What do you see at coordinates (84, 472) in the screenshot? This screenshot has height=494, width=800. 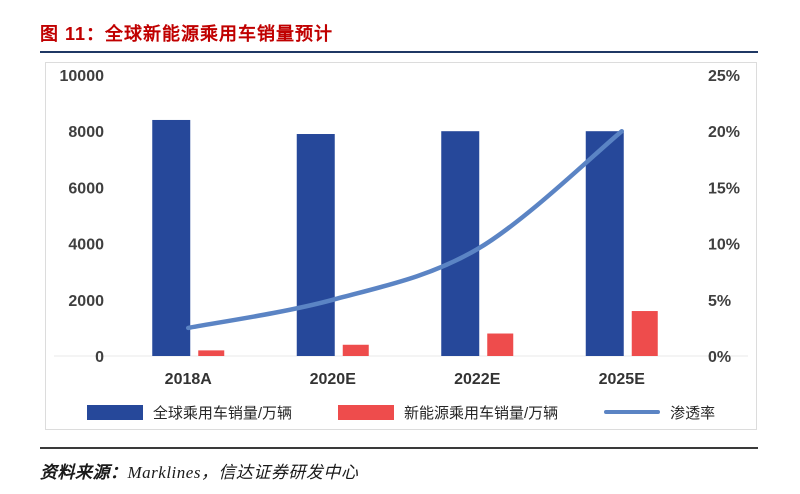 I see `source-label: 资料来源：` at bounding box center [84, 472].